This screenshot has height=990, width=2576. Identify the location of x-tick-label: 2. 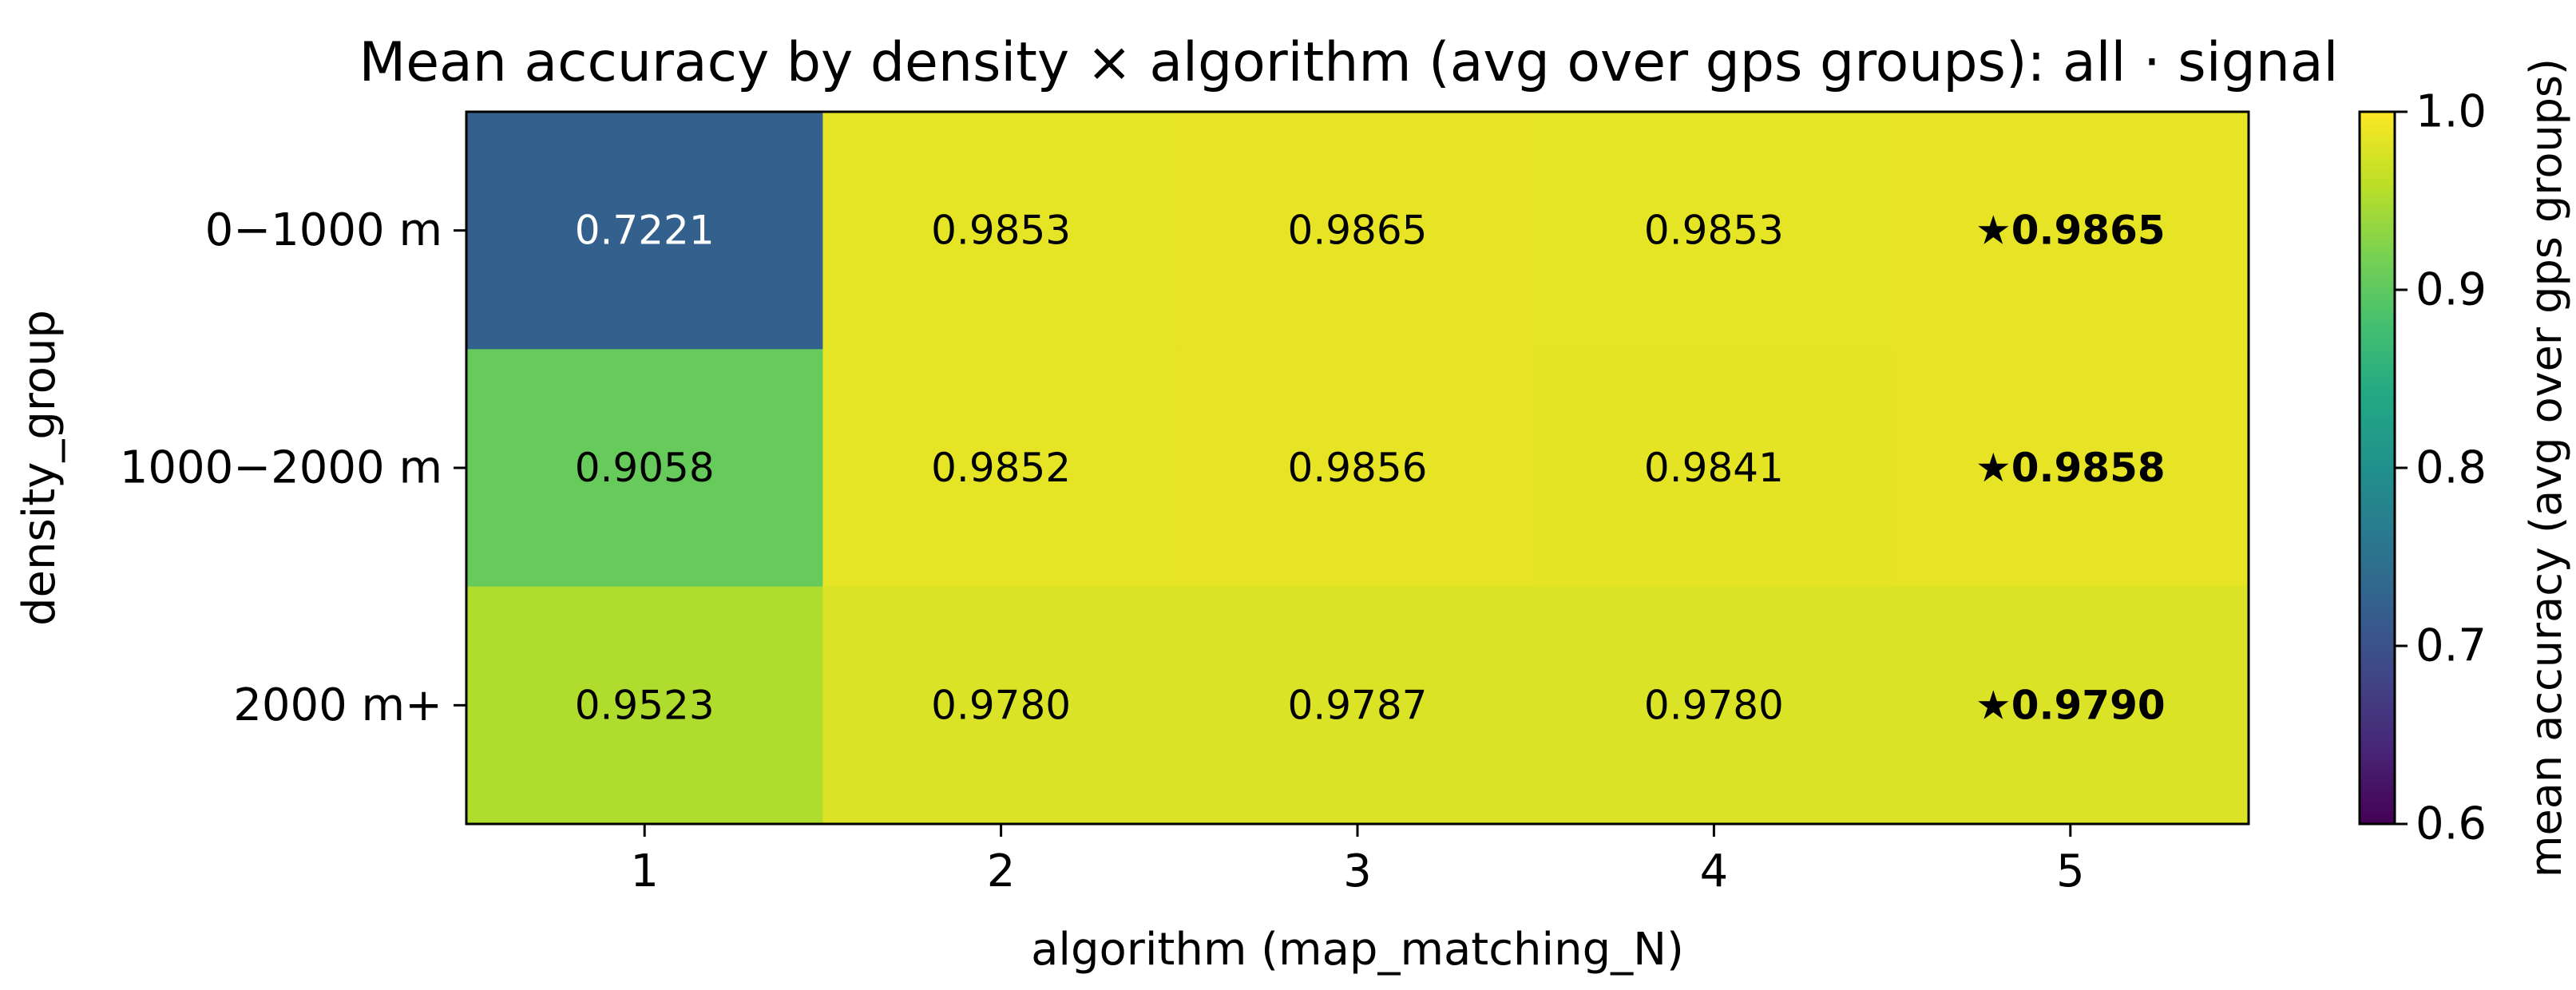
(1001, 871).